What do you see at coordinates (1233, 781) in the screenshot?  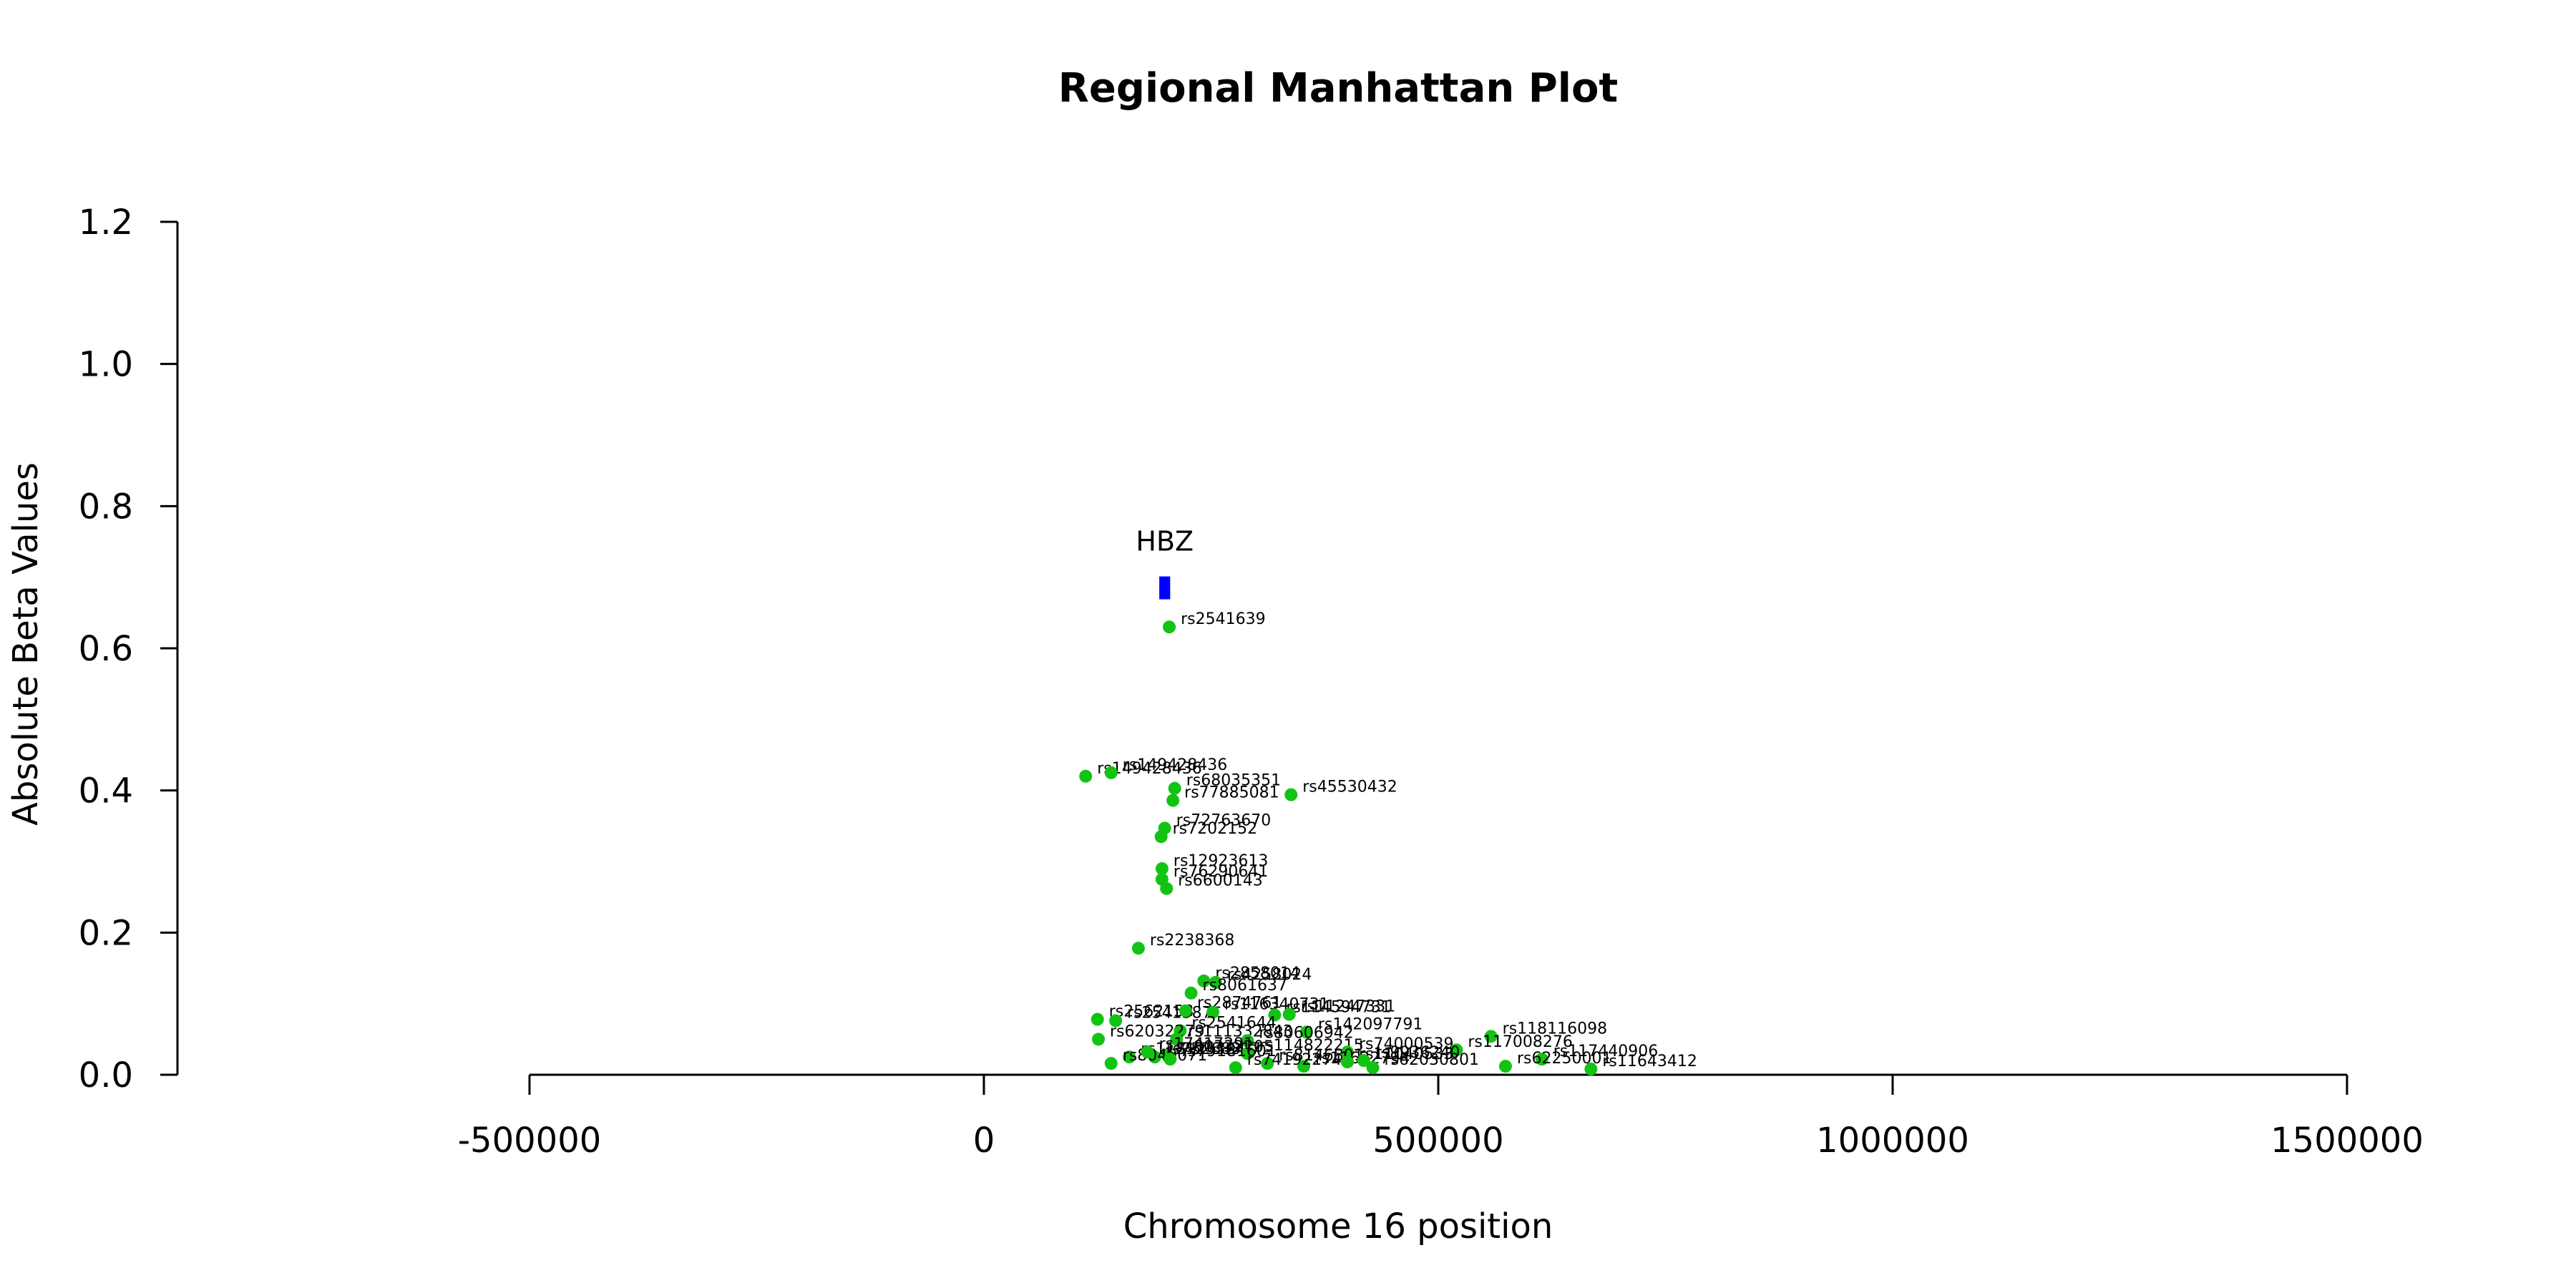 I see `snp-label: rs68035351` at bounding box center [1233, 781].